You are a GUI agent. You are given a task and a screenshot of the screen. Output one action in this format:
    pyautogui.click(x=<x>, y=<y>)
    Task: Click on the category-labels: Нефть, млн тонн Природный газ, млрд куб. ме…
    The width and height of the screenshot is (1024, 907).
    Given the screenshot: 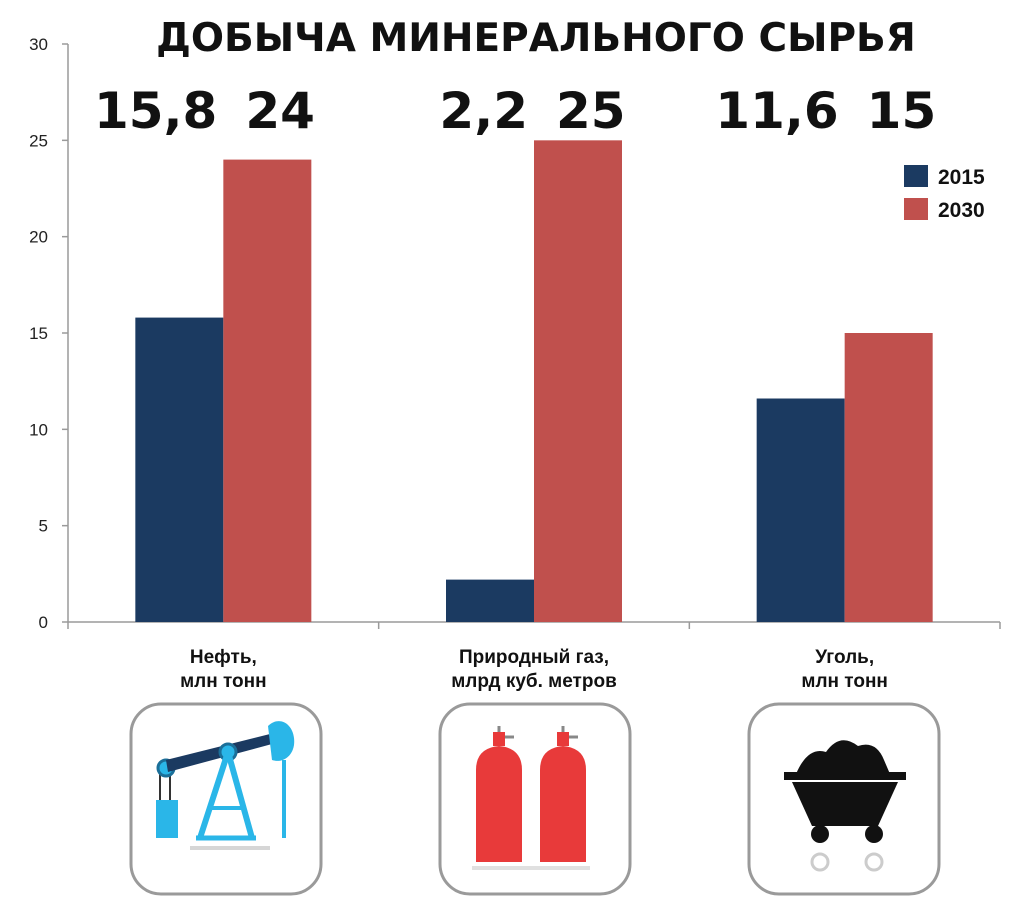 What is the action you would take?
    pyautogui.click(x=534, y=669)
    